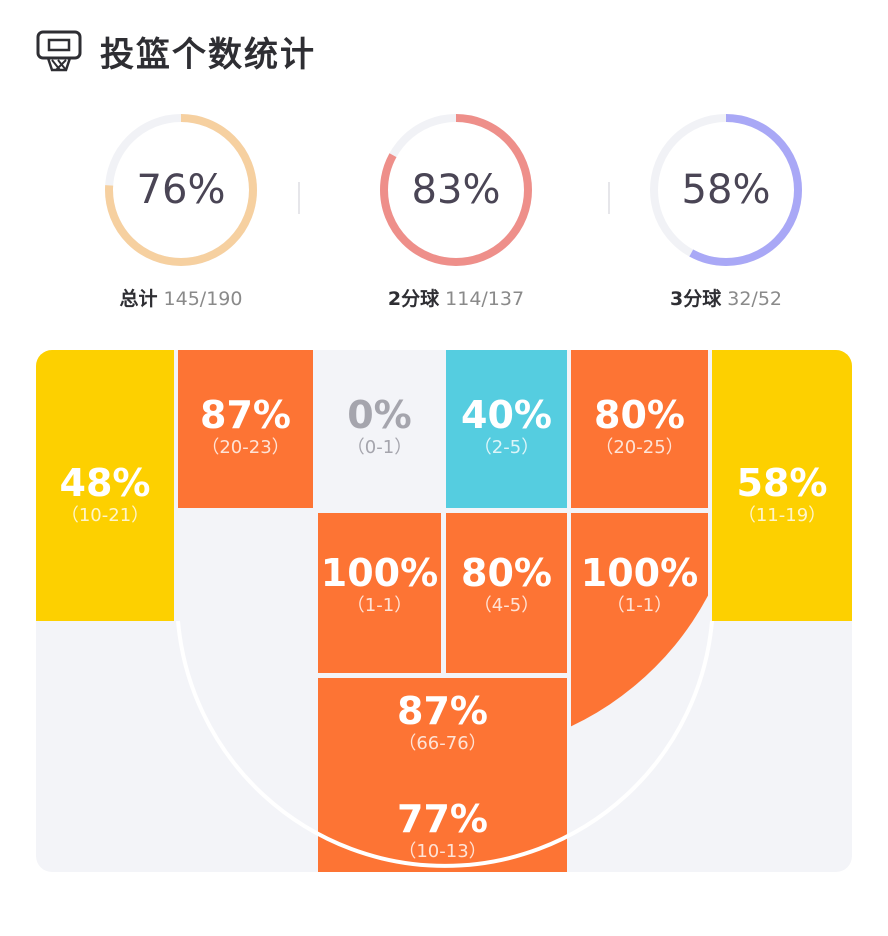 This screenshot has height=936, width=888. I want to click on label-paint-left: 100% （1-1）, so click(379, 584).